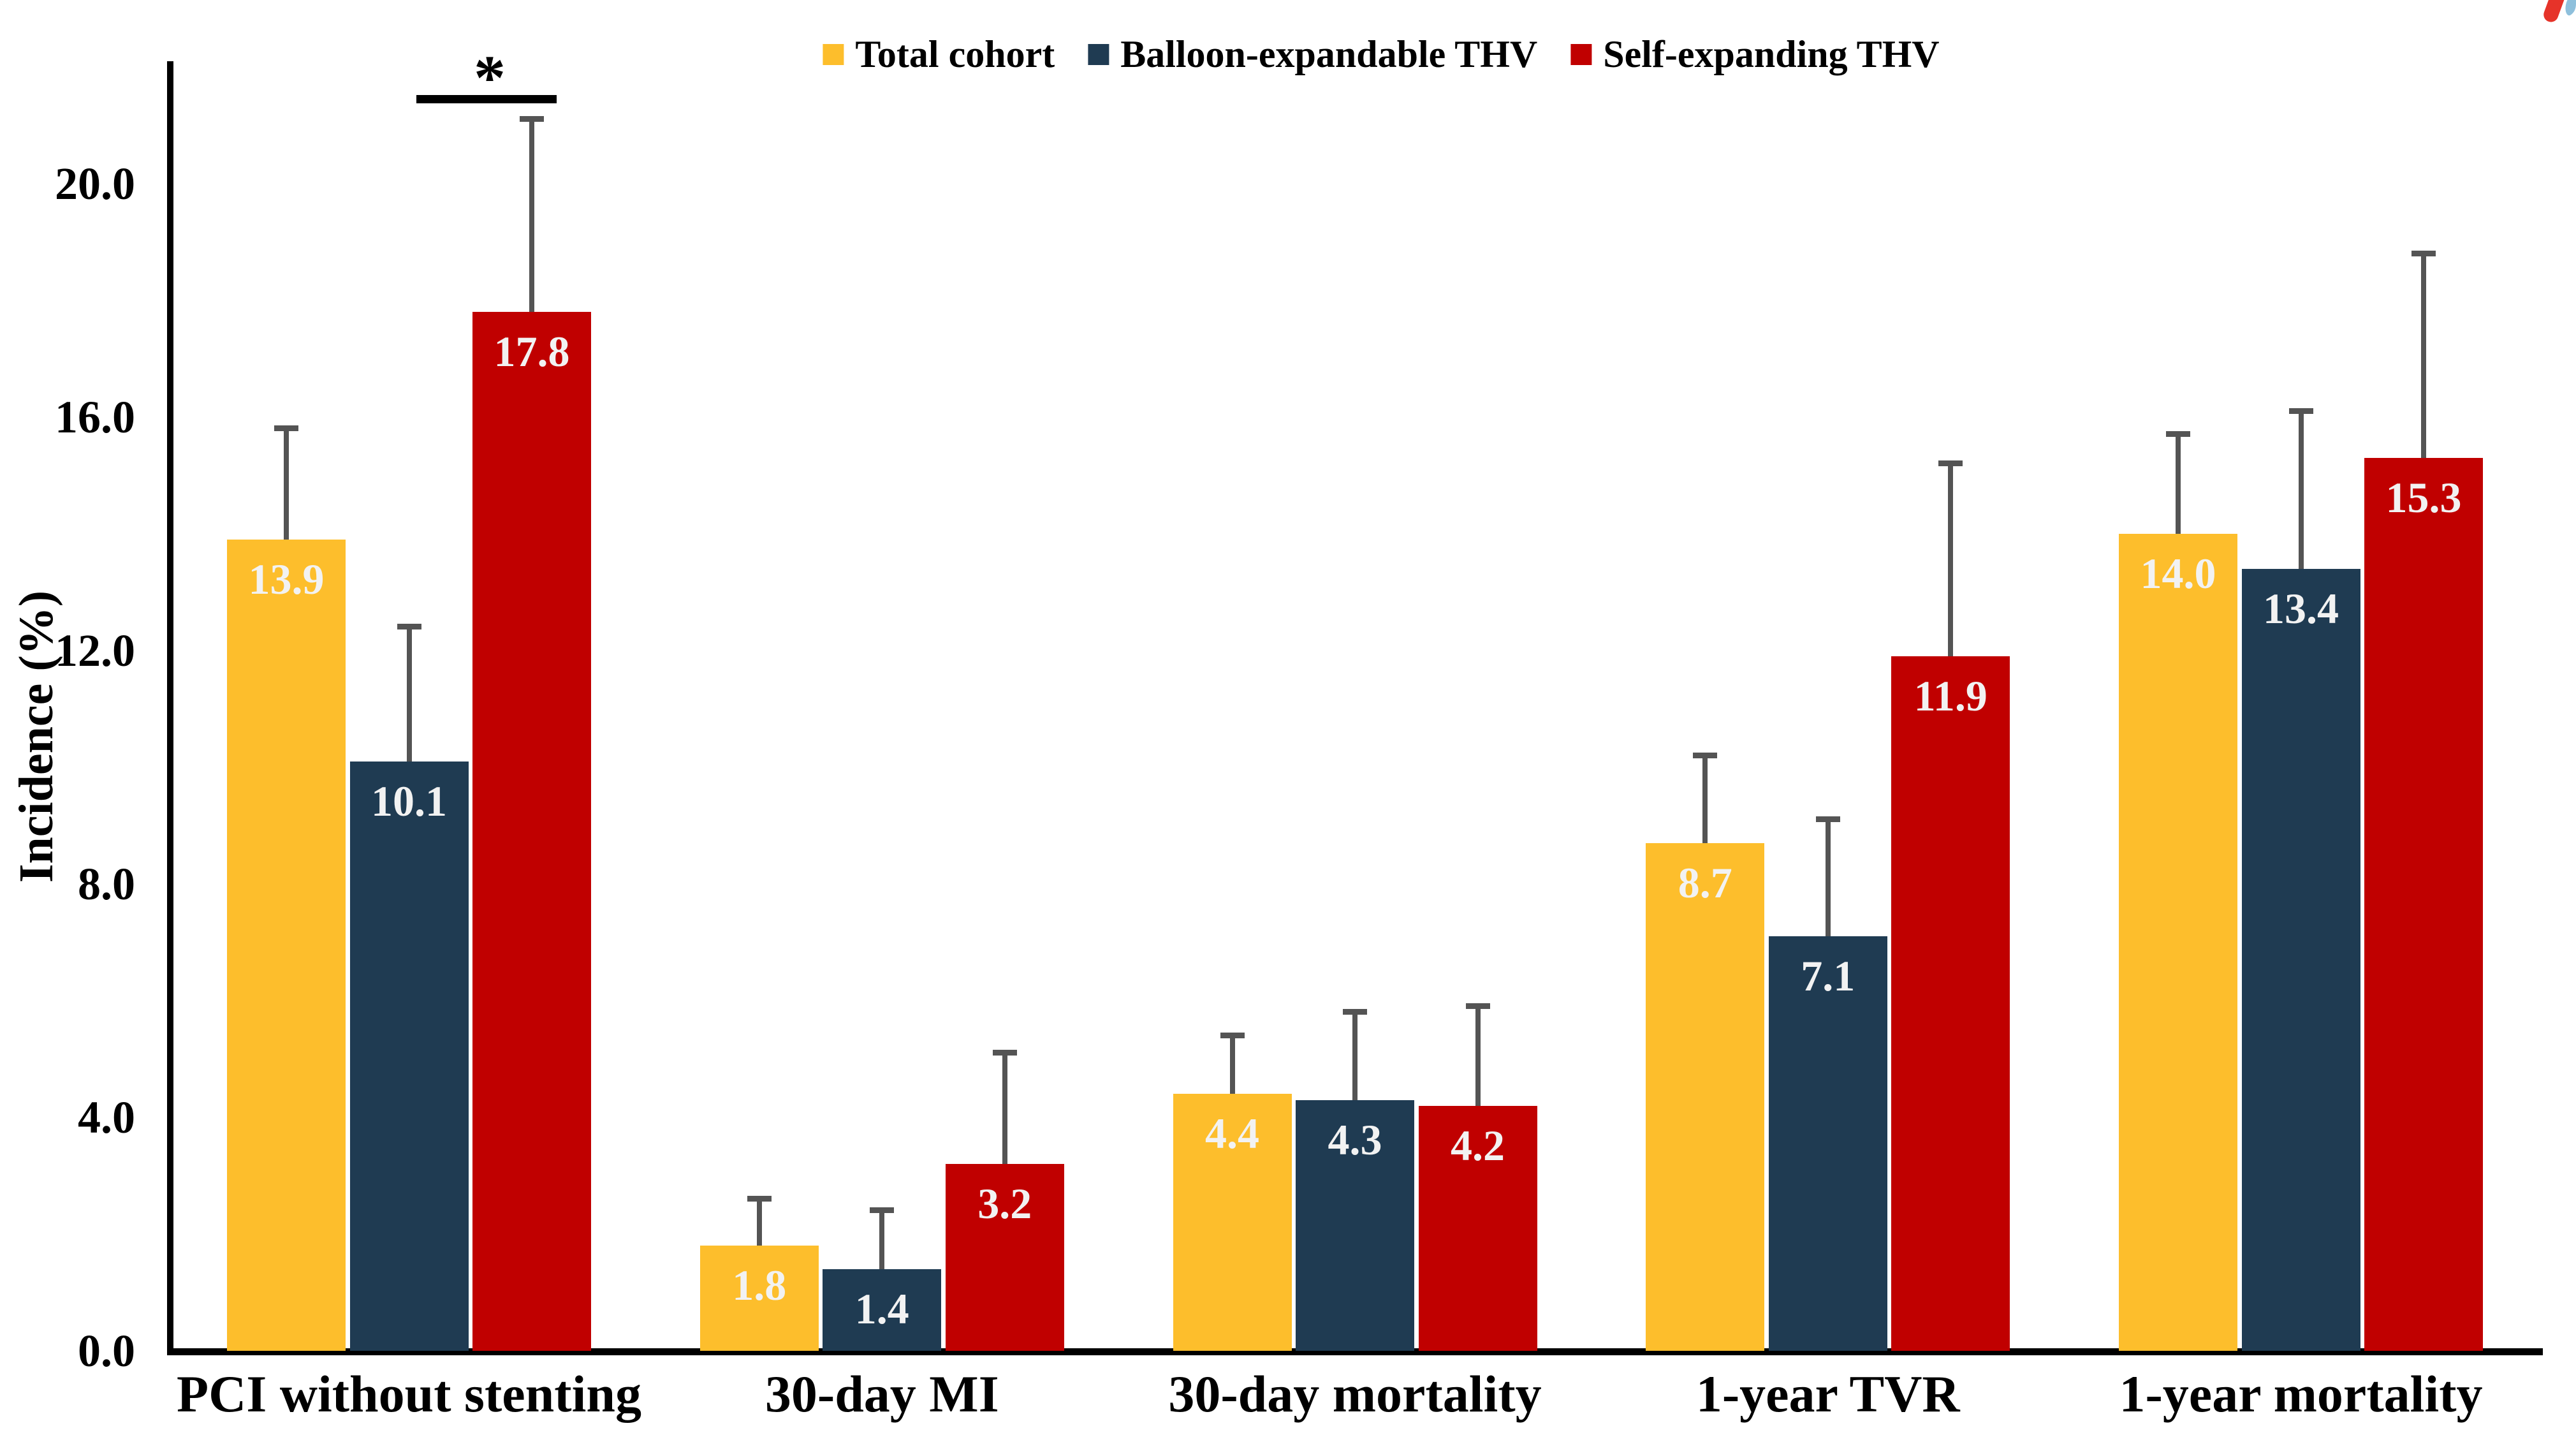  Describe the element at coordinates (532, 351) in the screenshot. I see `bar-value-label: 17.8` at that location.